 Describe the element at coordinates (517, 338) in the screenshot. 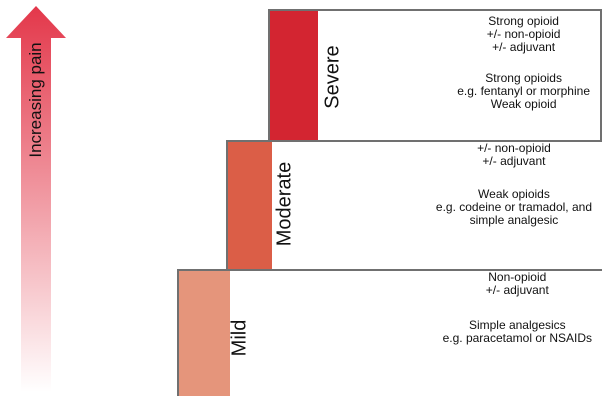

I see `mild-line-5: e.g. paracetamol or NSAIDs` at that location.